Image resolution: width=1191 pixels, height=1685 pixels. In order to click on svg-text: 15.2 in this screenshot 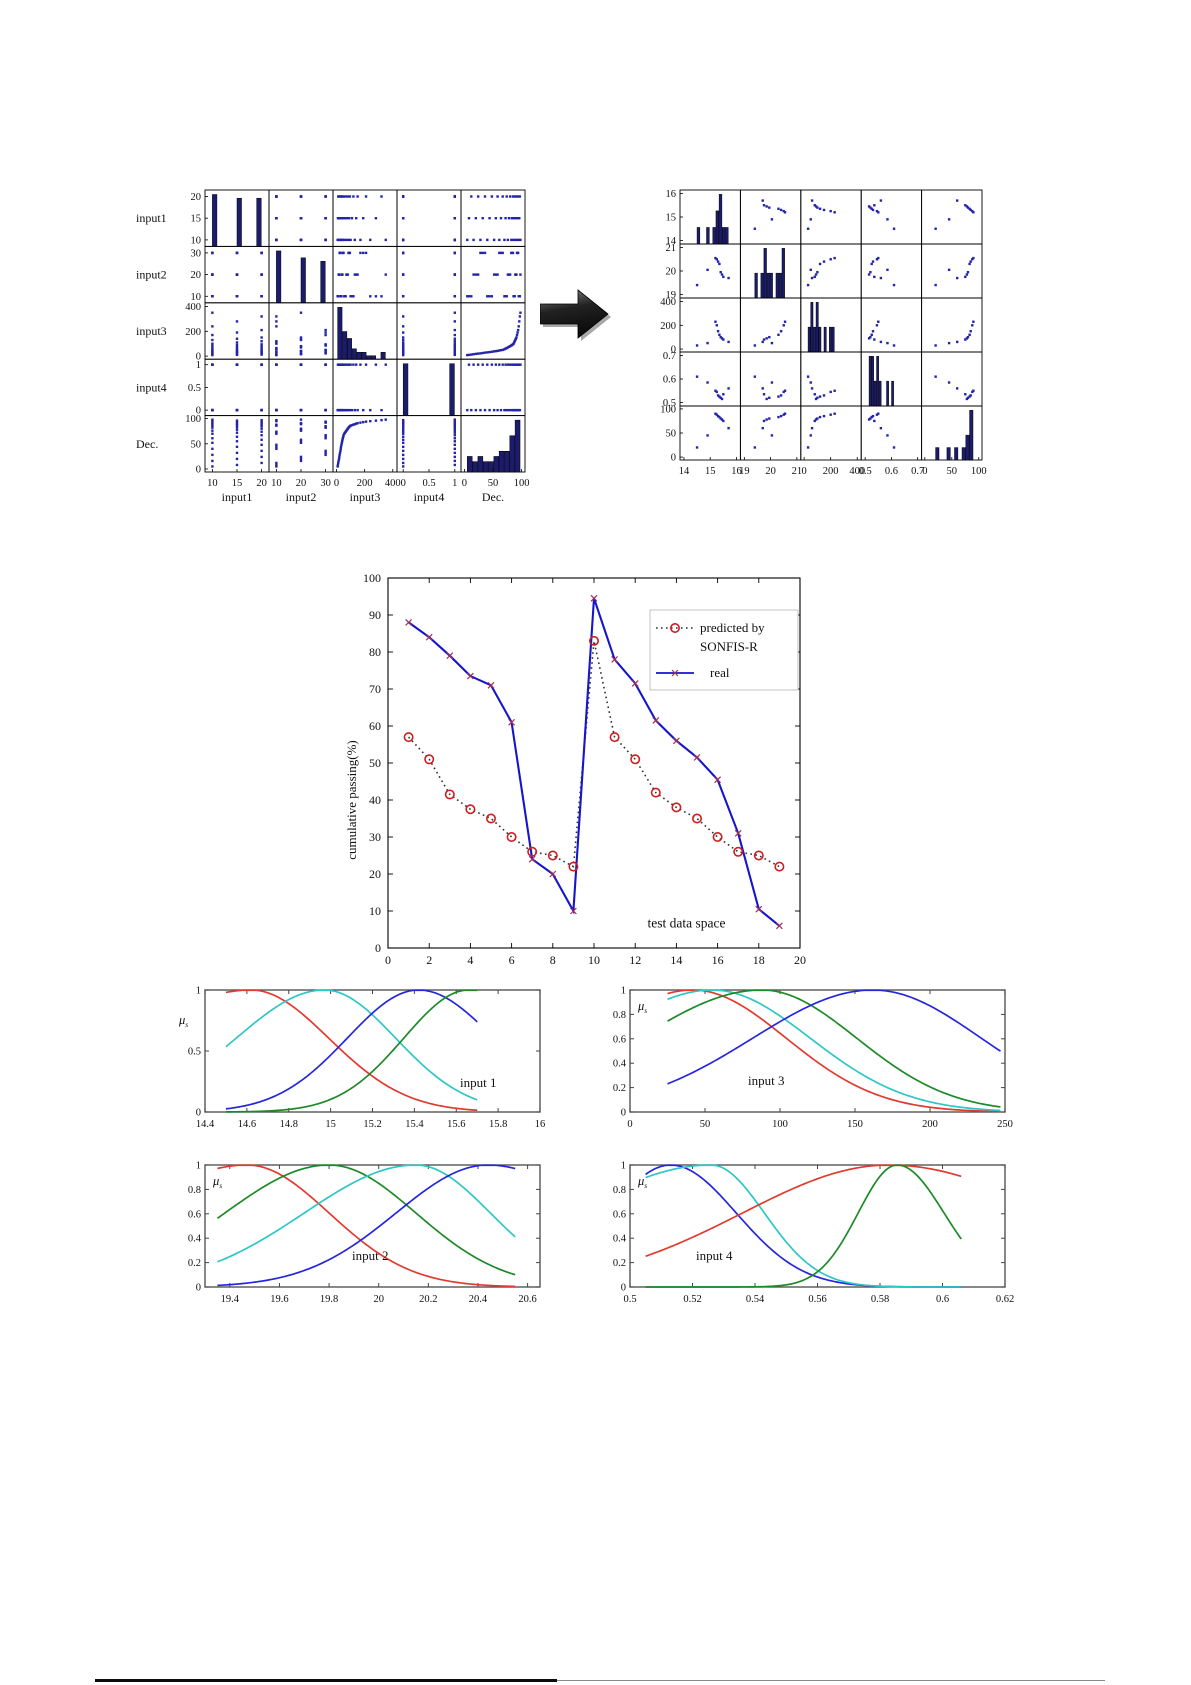, I will do `click(372, 1124)`.